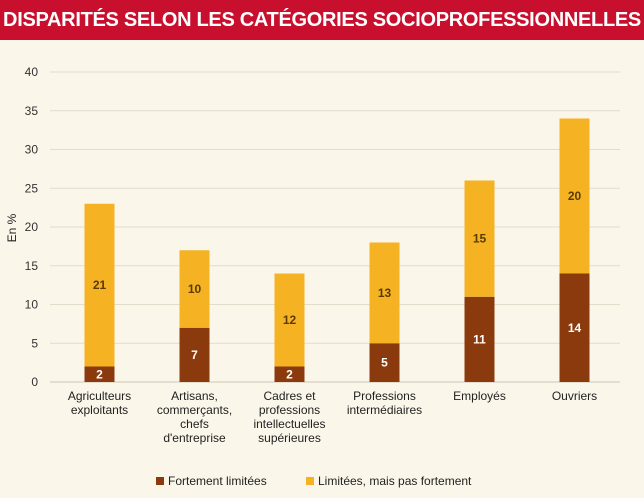 The height and width of the screenshot is (498, 644). Describe the element at coordinates (289, 424) in the screenshot. I see `category-label-line: intellectuelles` at that location.